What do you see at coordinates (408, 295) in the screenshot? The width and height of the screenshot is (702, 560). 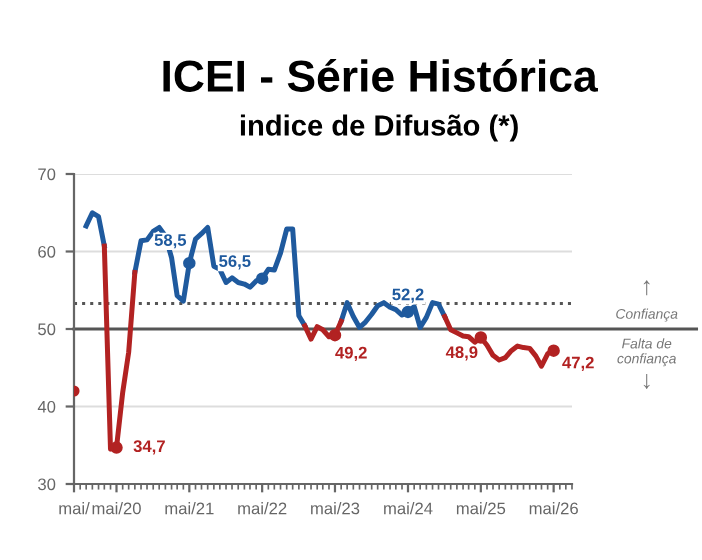 I see `annotation: 52,2` at bounding box center [408, 295].